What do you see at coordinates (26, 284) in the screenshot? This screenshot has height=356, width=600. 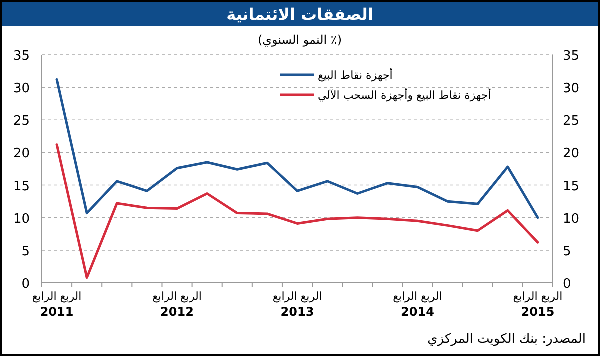 I see `y-tick-label: 0` at bounding box center [26, 284].